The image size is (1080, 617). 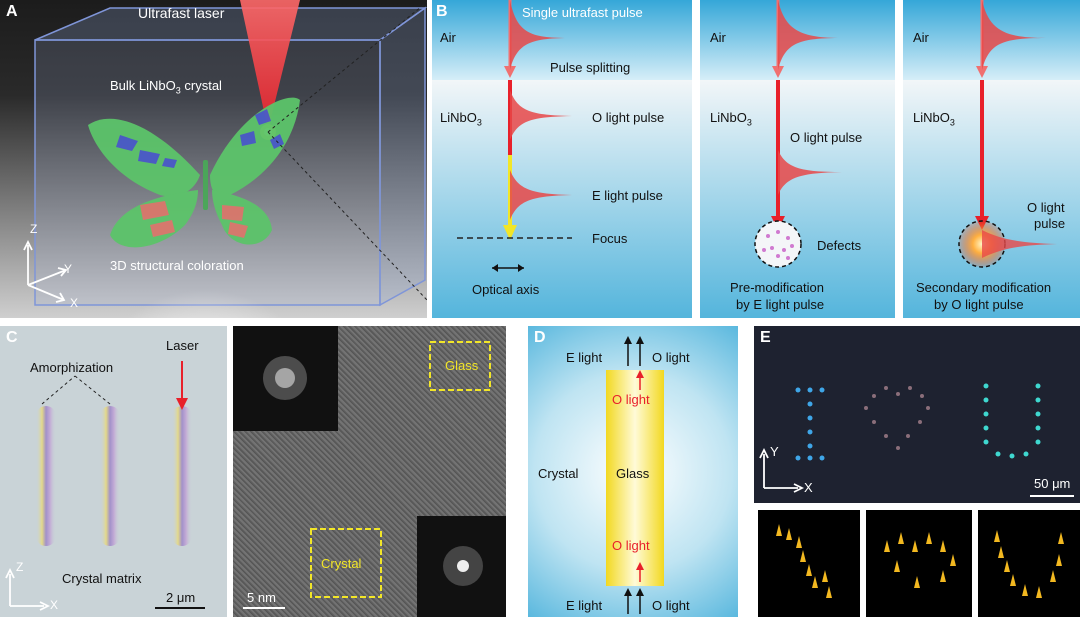 I want to click on b2-o-pulse: O light pulse, so click(x=826, y=137).